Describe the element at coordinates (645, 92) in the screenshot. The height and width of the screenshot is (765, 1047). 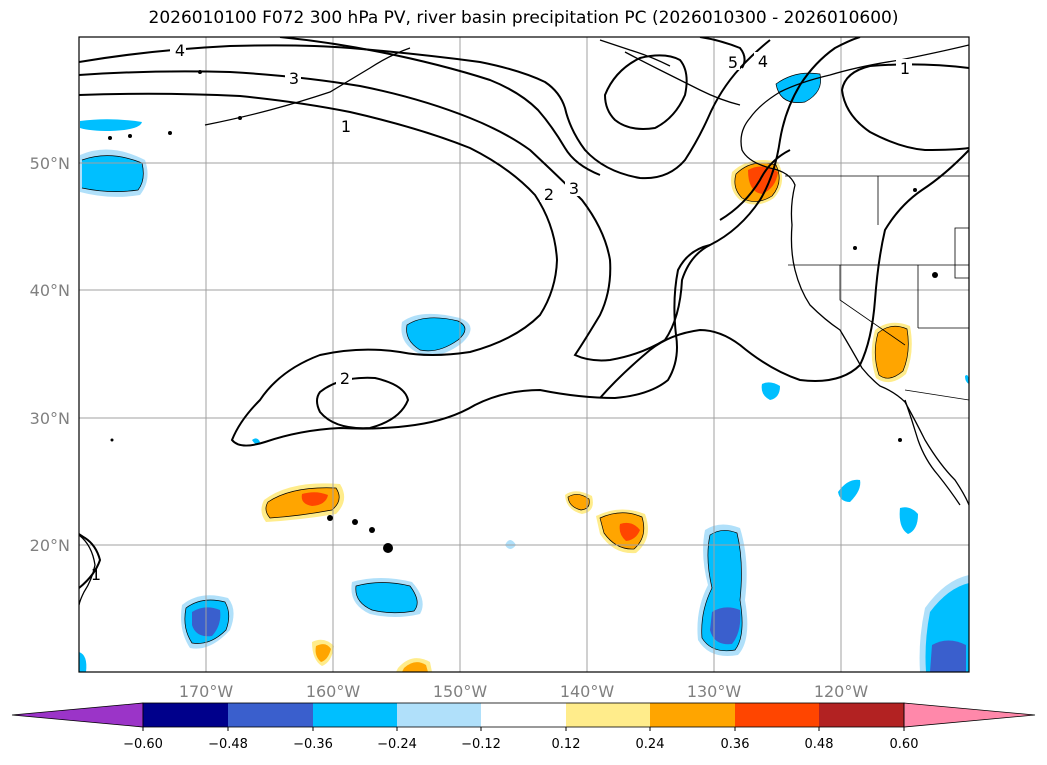
I see `pv-contour-inner` at that location.